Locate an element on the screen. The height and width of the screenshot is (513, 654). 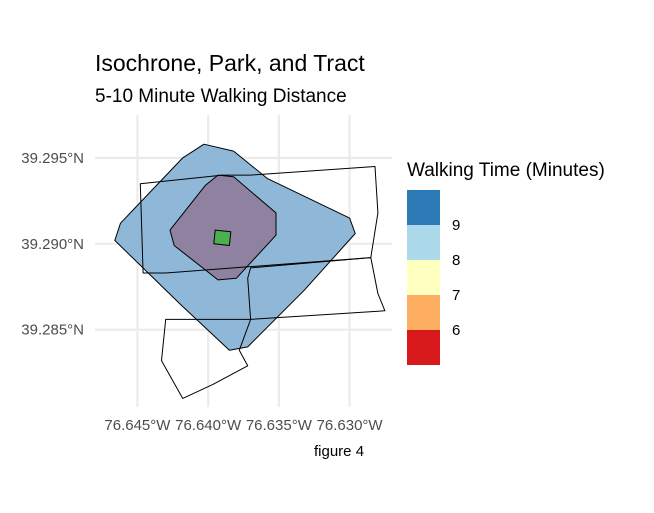
y-axis-ticks: 39.295°N 39.290°N 39.285°N is located at coordinates (52, 244).